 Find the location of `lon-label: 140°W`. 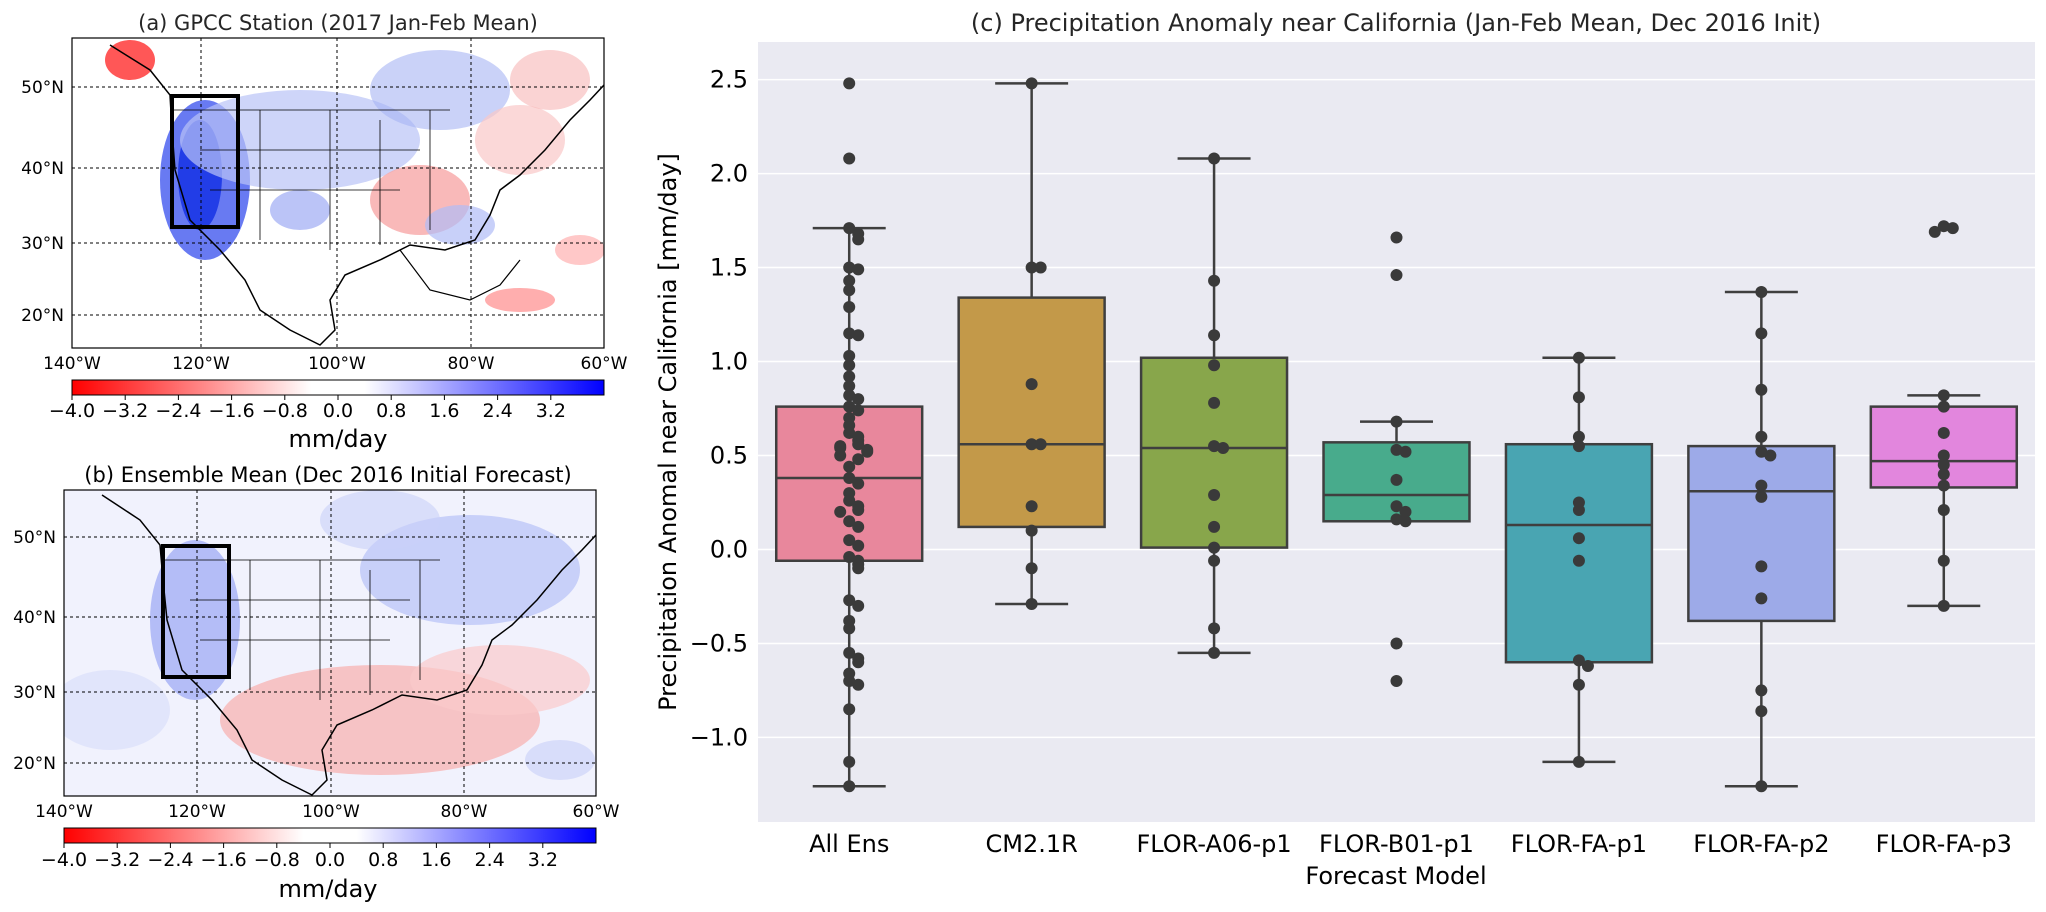

lon-label: 140°W is located at coordinates (64, 812).